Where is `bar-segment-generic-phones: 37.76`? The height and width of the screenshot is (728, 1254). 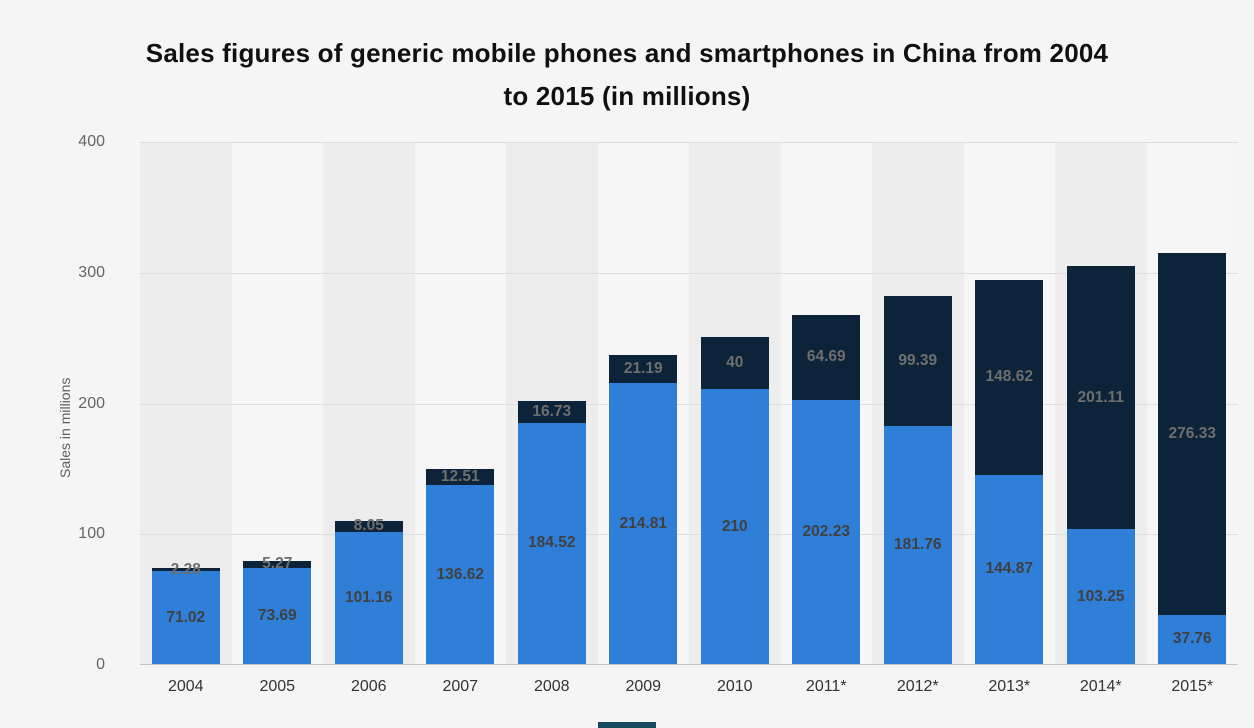
bar-segment-generic-phones: 37.76 is located at coordinates (1192, 639).